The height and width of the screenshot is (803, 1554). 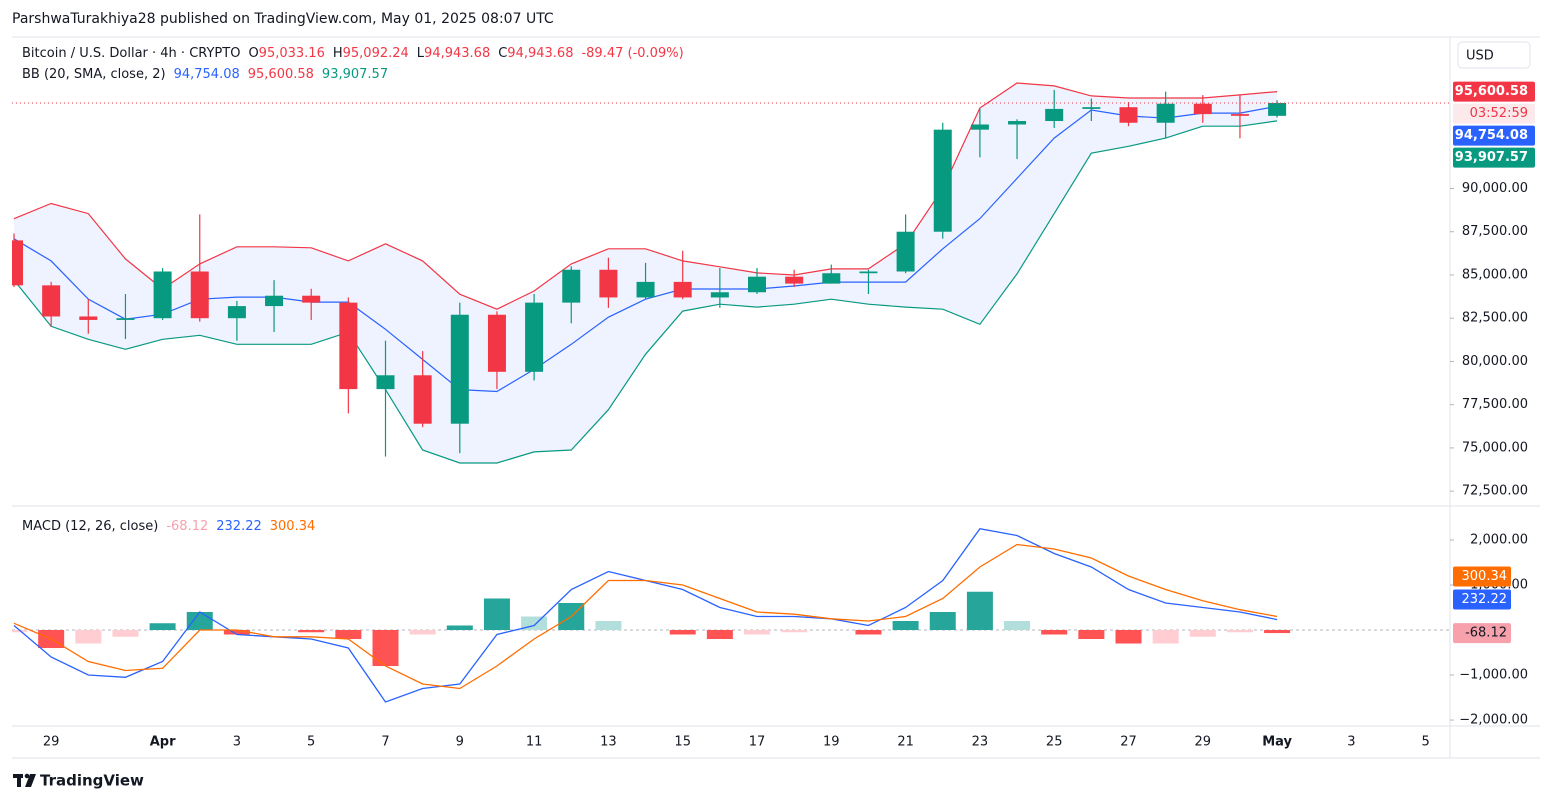 I want to click on brand: TradingView, so click(x=92, y=781).